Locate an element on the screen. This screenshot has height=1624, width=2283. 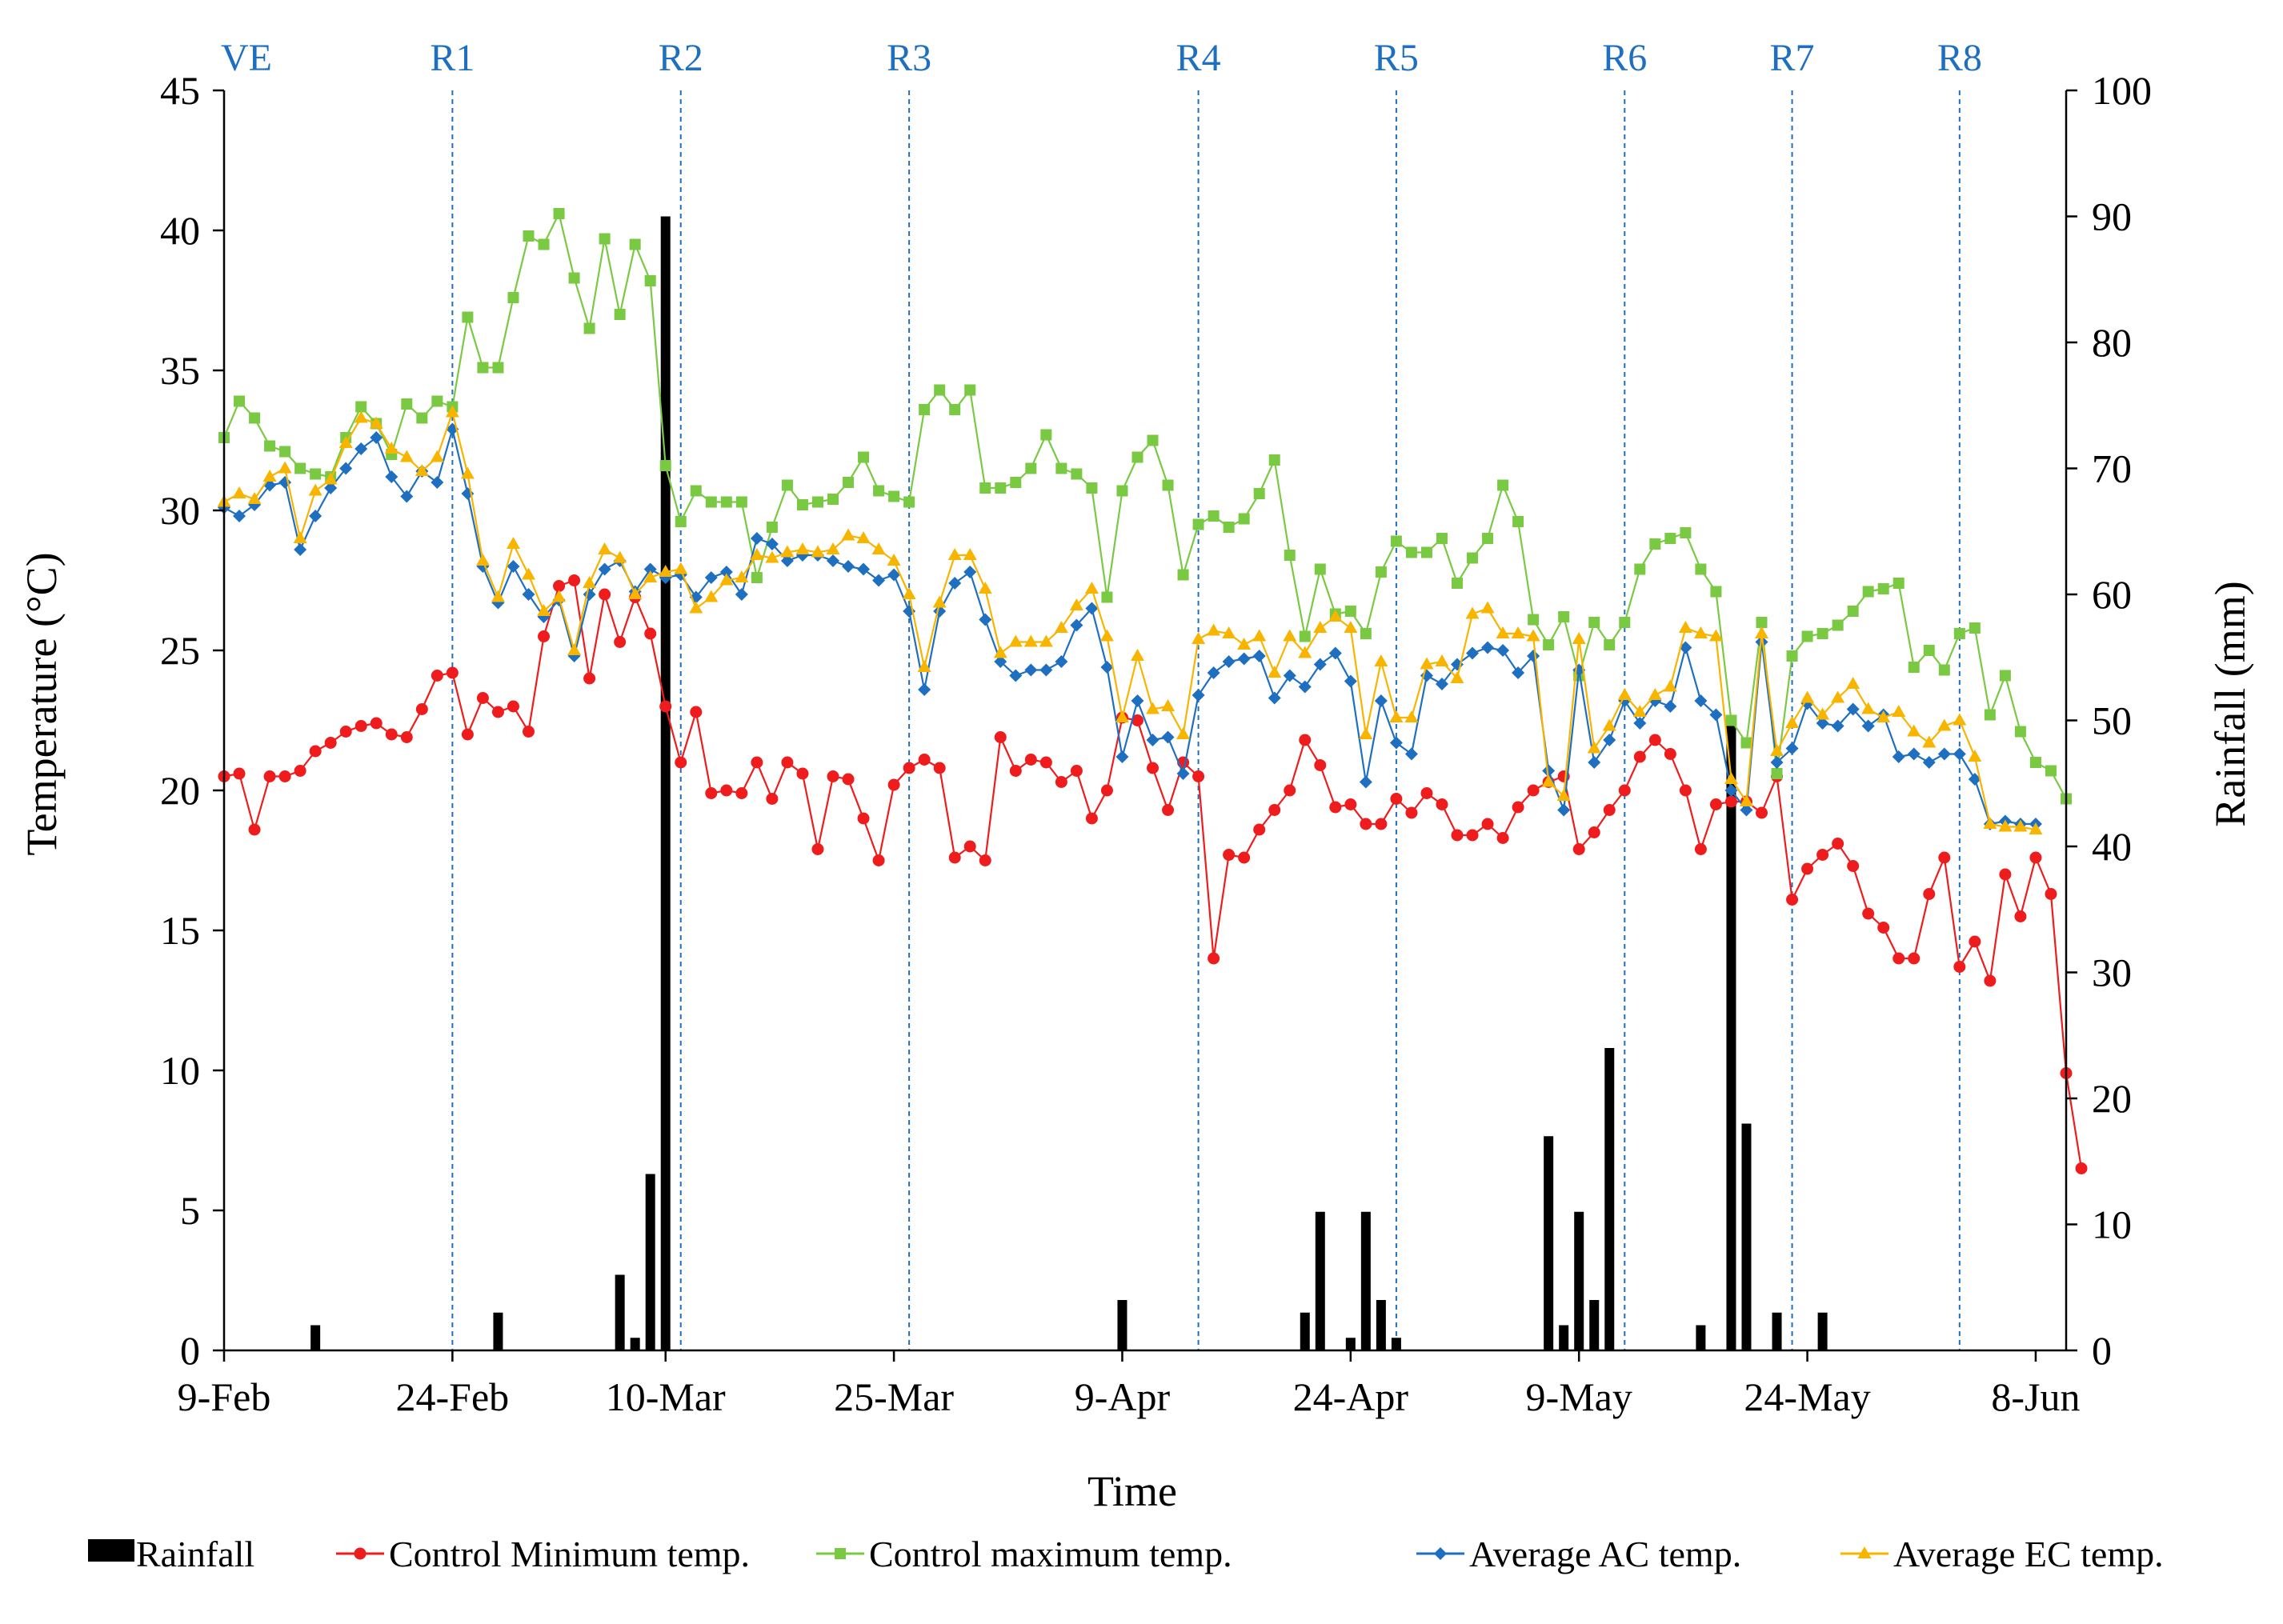
left-y-tick-label: 20 is located at coordinates (180, 790).